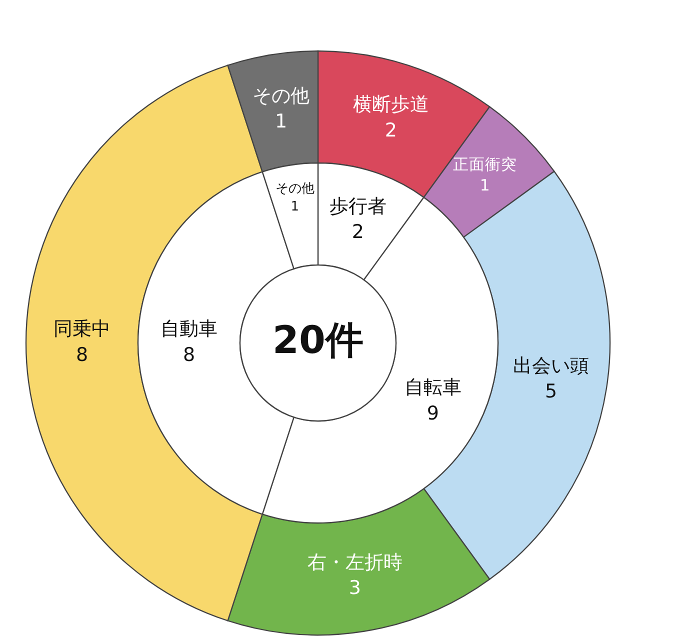 This screenshot has width=689, height=642. Describe the element at coordinates (551, 391) in the screenshot. I see `data-label: 5` at that location.